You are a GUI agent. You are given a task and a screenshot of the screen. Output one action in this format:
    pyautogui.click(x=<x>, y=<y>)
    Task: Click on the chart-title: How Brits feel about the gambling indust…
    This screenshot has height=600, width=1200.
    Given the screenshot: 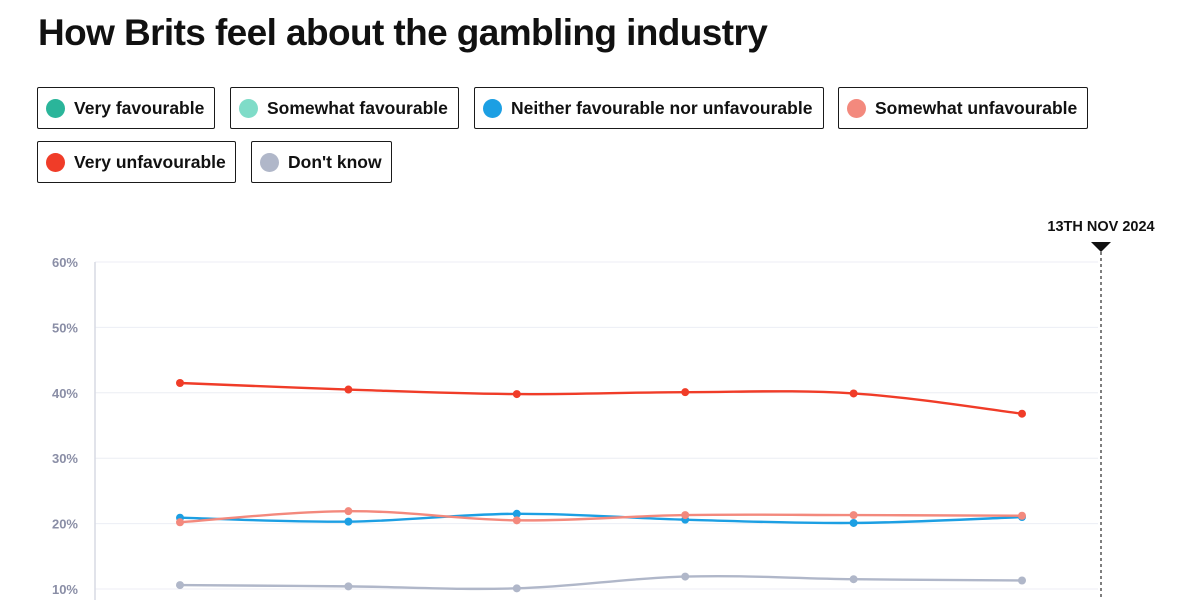 What is the action you would take?
    pyautogui.click(x=403, y=32)
    